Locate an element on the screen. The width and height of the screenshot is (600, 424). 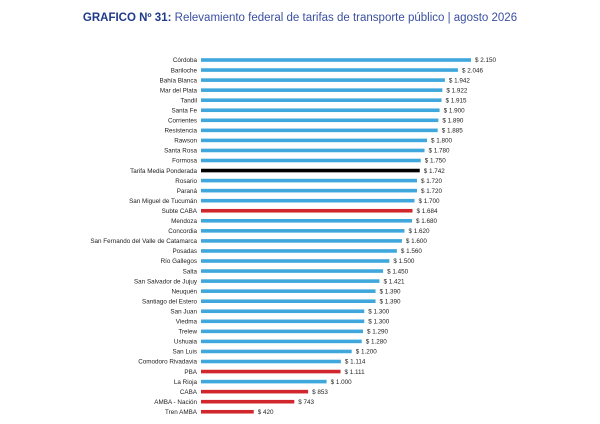
bar-bahia-blanca is located at coordinates (323, 80).